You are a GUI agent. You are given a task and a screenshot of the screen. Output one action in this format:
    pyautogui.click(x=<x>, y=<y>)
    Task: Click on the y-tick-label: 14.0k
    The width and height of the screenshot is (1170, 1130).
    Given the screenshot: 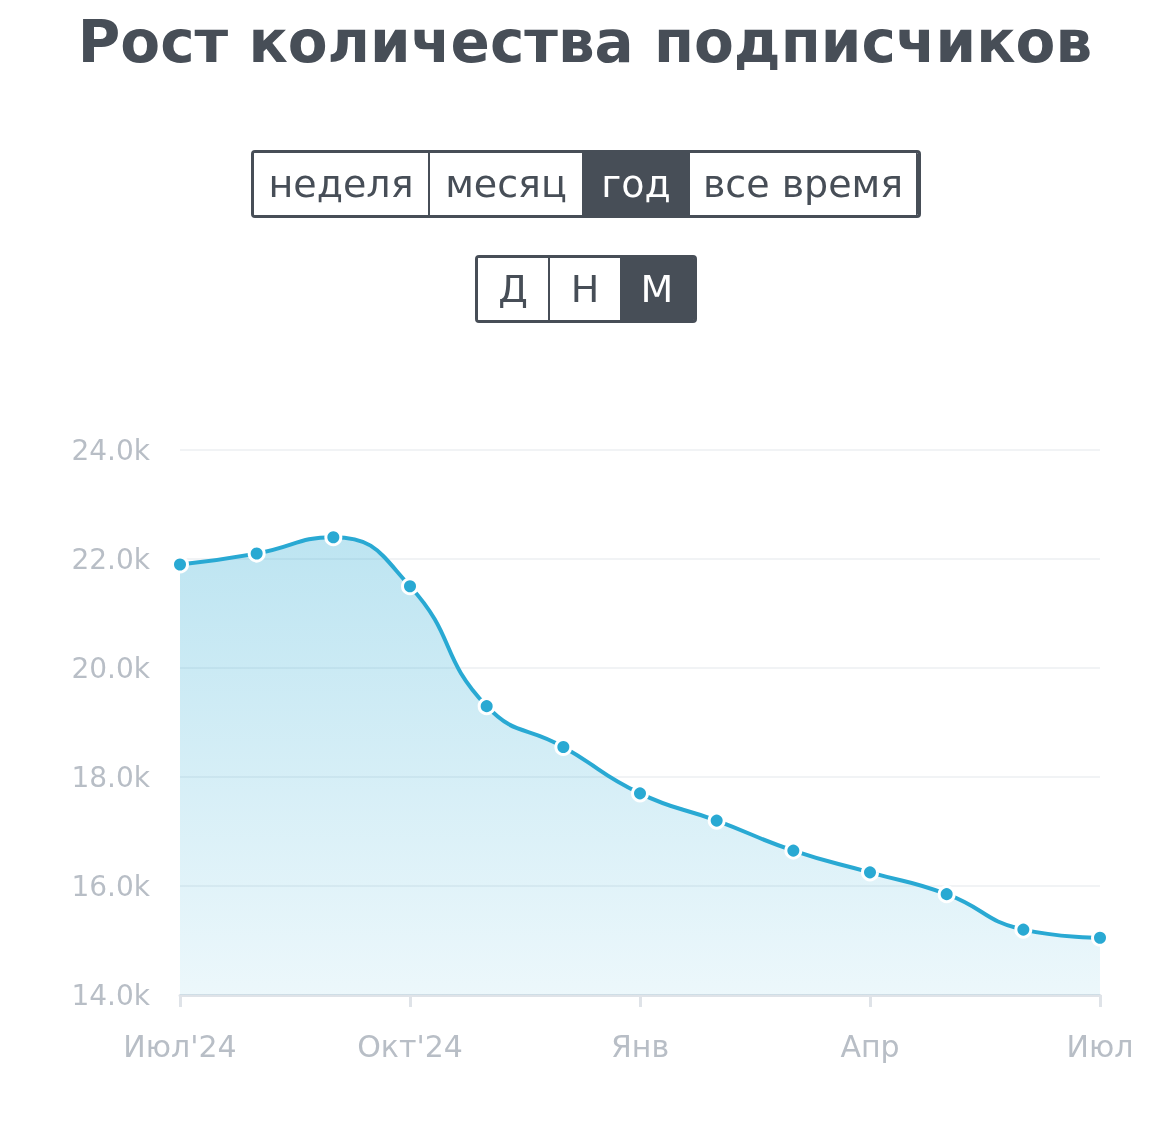 What is the action you would take?
    pyautogui.click(x=111, y=995)
    